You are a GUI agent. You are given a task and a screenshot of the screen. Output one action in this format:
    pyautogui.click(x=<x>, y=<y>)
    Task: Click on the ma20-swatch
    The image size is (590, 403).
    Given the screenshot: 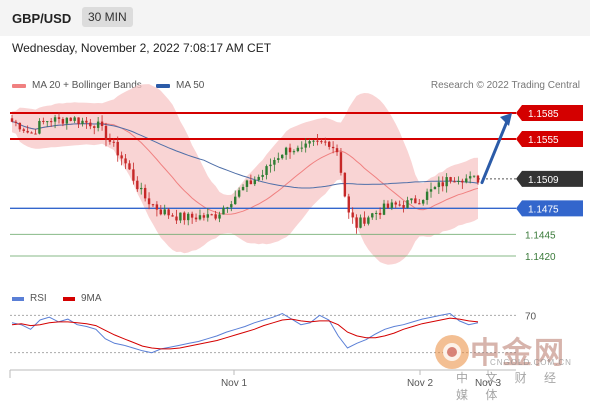 What is the action you would take?
    pyautogui.click(x=19, y=85)
    